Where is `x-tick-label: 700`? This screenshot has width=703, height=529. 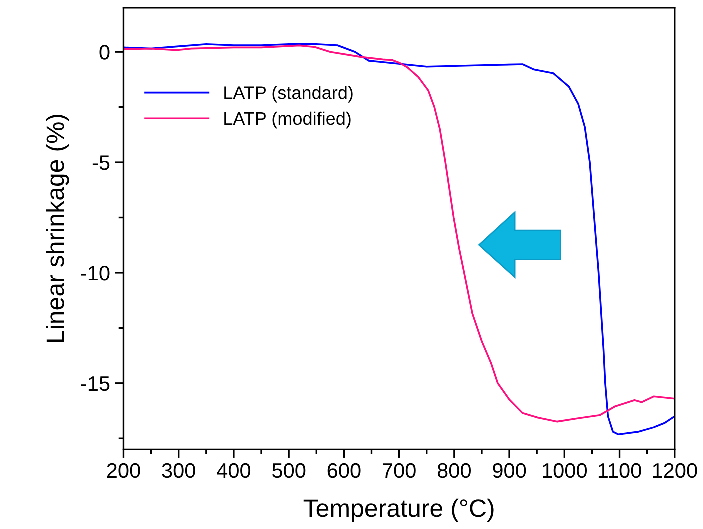 x-tick-label: 700 is located at coordinates (399, 470).